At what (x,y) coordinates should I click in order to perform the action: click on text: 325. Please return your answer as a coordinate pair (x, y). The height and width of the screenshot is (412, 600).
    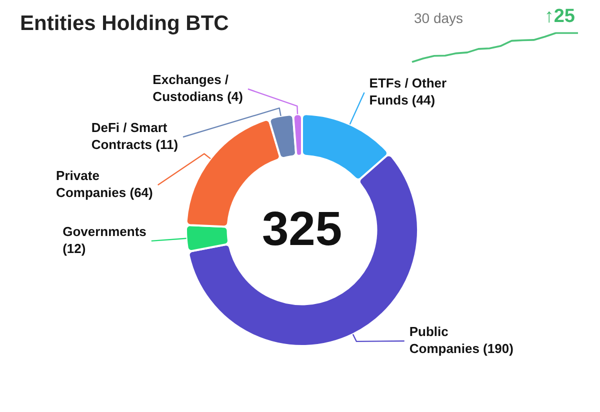
    Looking at the image, I should click on (302, 229).